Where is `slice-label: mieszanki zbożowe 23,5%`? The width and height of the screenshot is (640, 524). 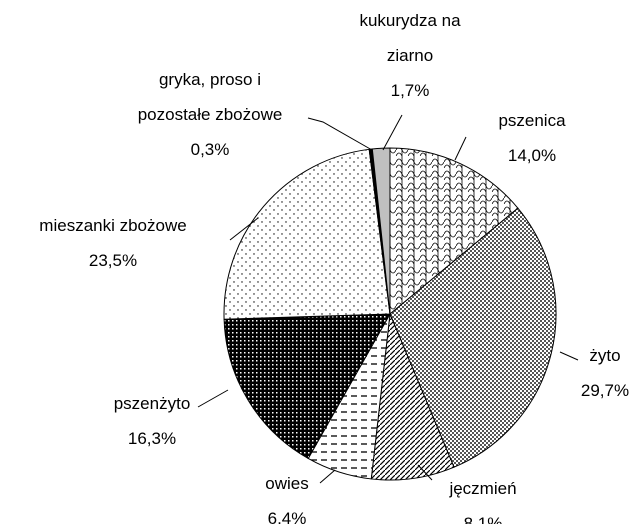 slice-label: mieszanki zbożowe 23,5% is located at coordinates (113, 243).